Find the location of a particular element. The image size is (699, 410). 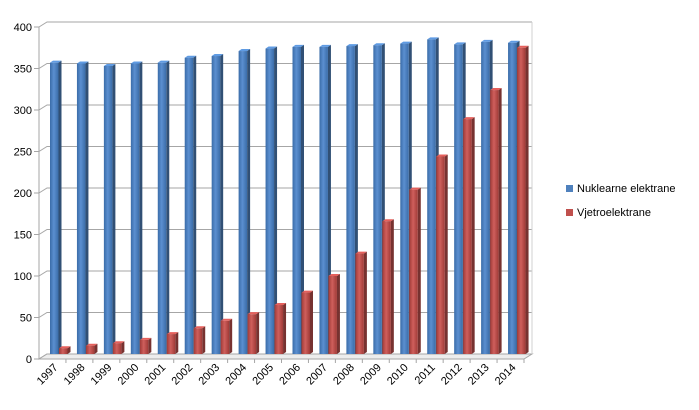

bar-wind-2011 is located at coordinates (442, 254).